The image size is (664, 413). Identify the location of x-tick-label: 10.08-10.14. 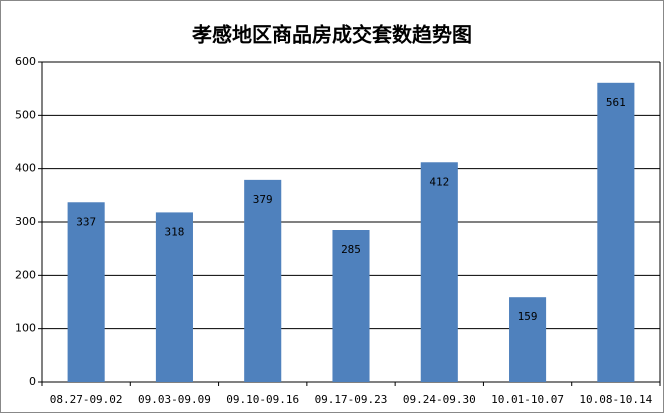
(615, 399).